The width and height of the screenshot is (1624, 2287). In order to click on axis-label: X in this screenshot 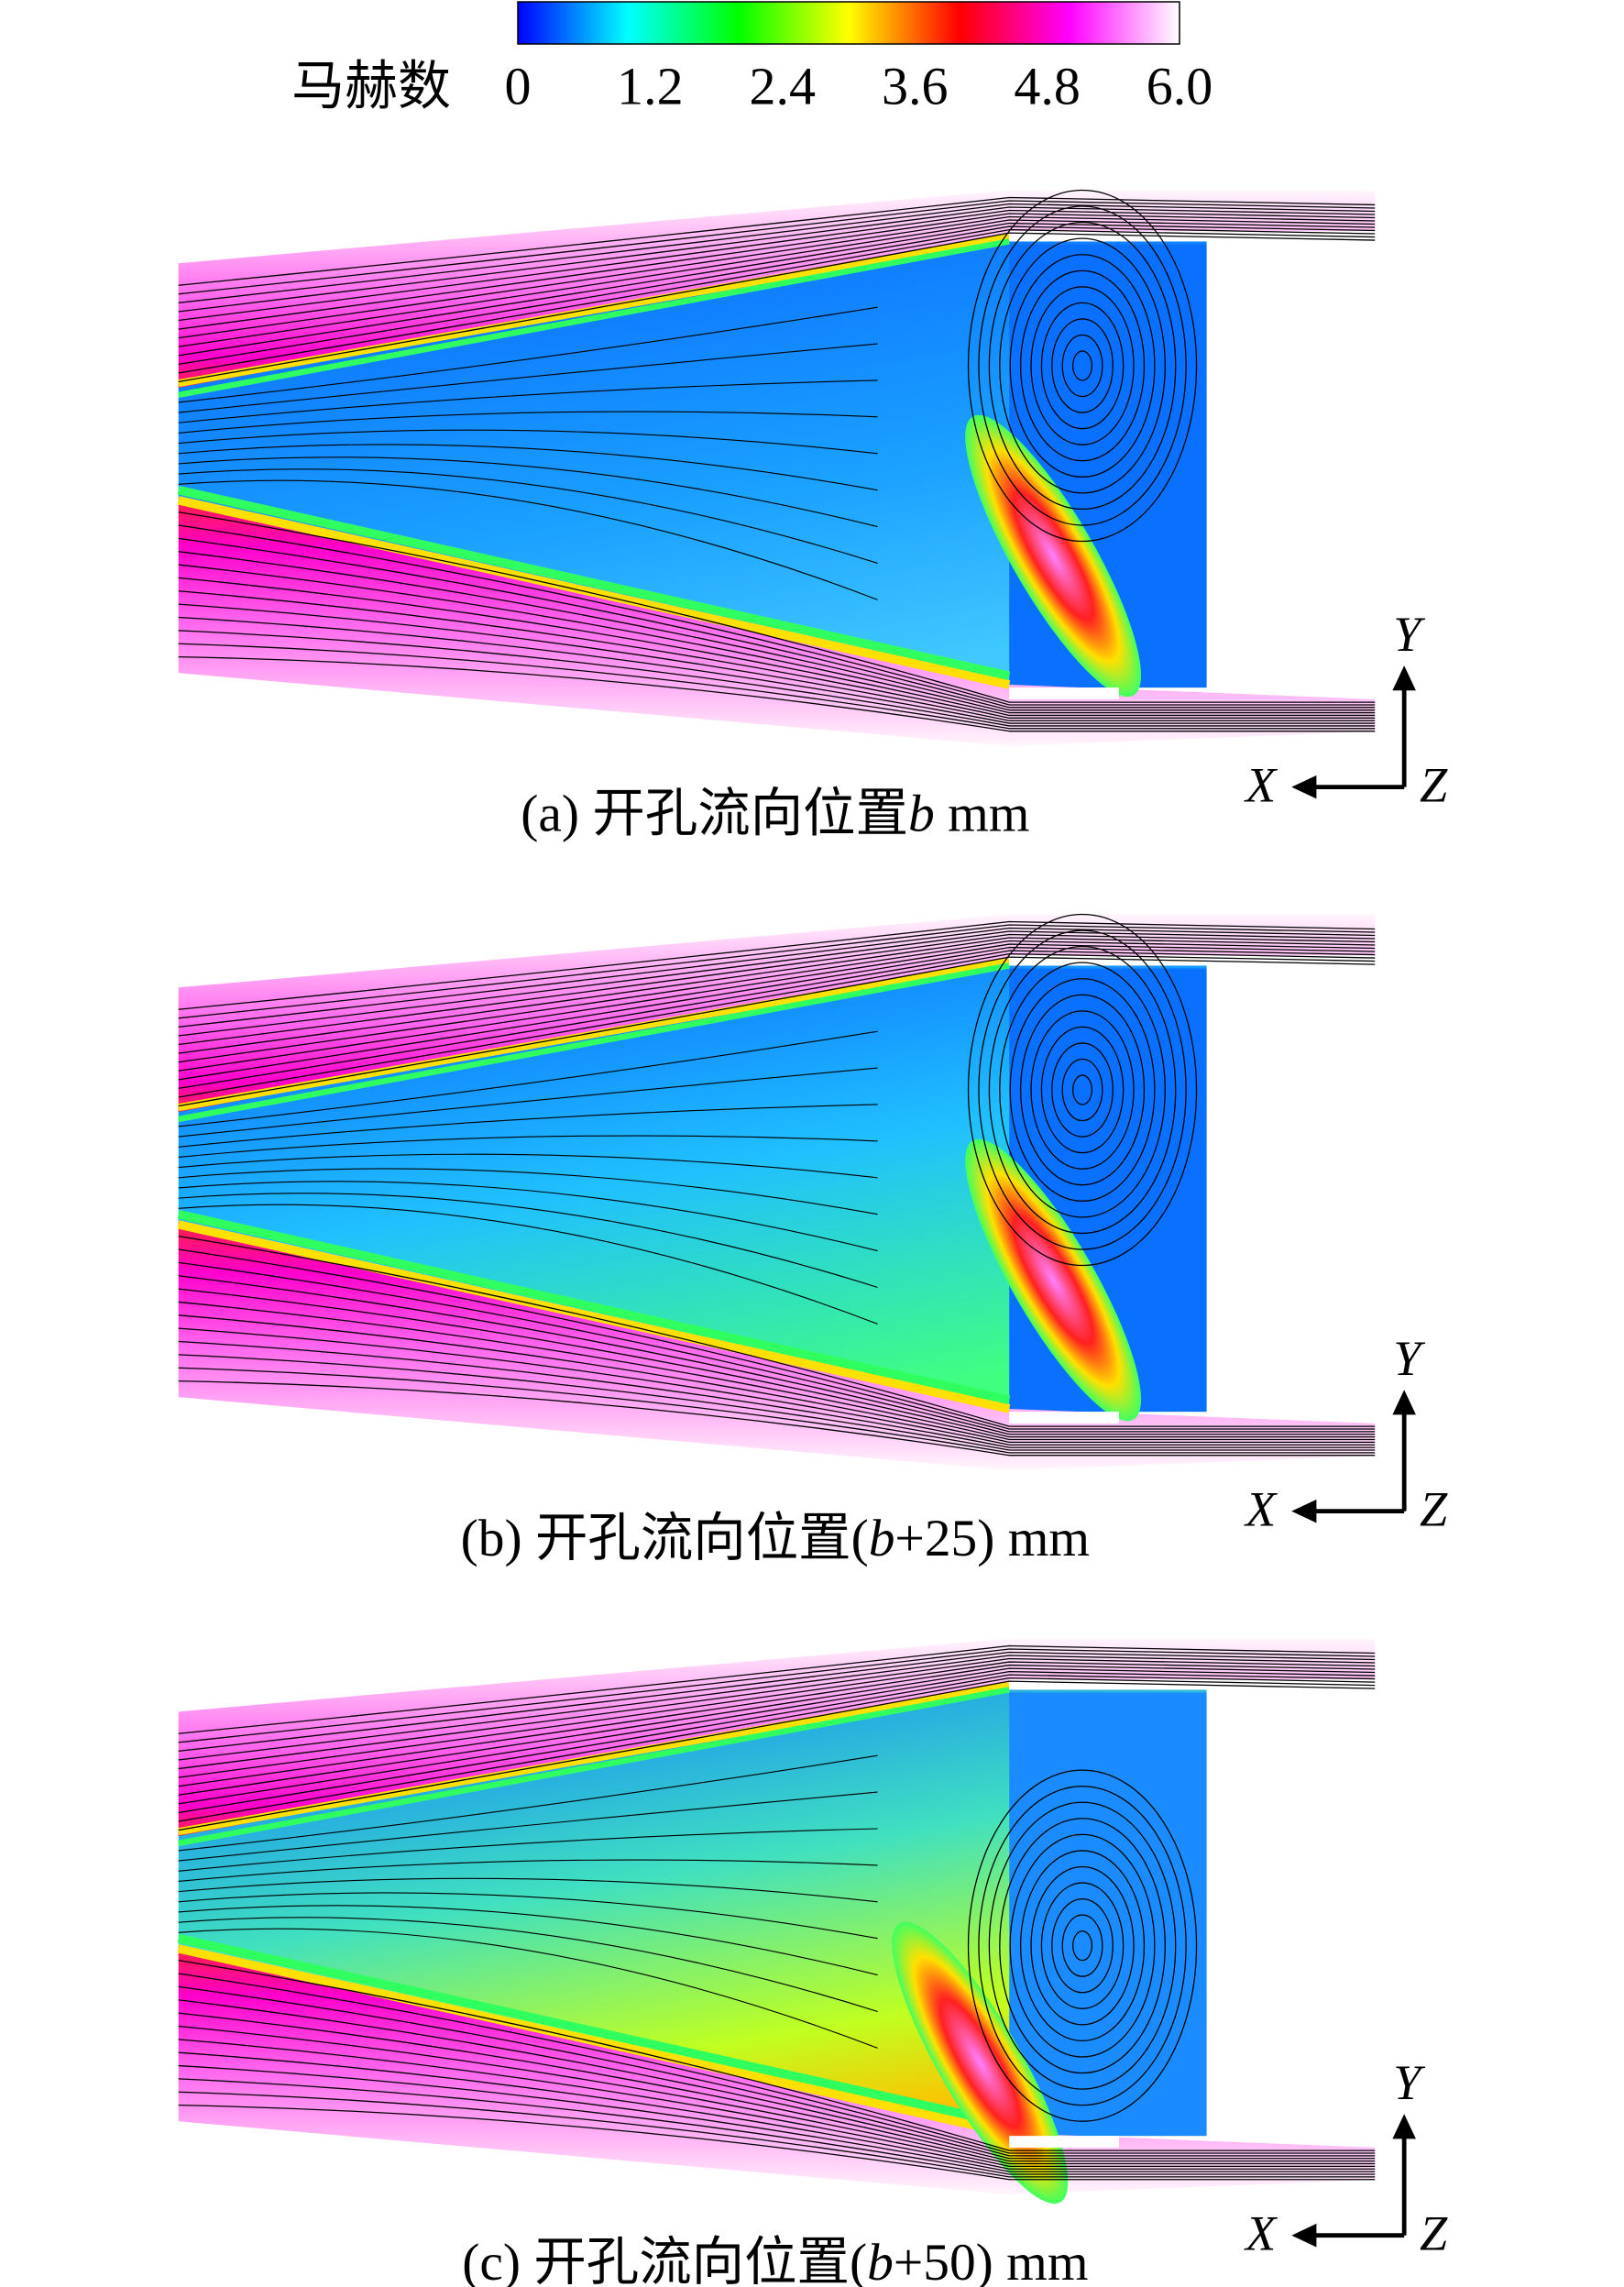, I will do `click(1261, 784)`.